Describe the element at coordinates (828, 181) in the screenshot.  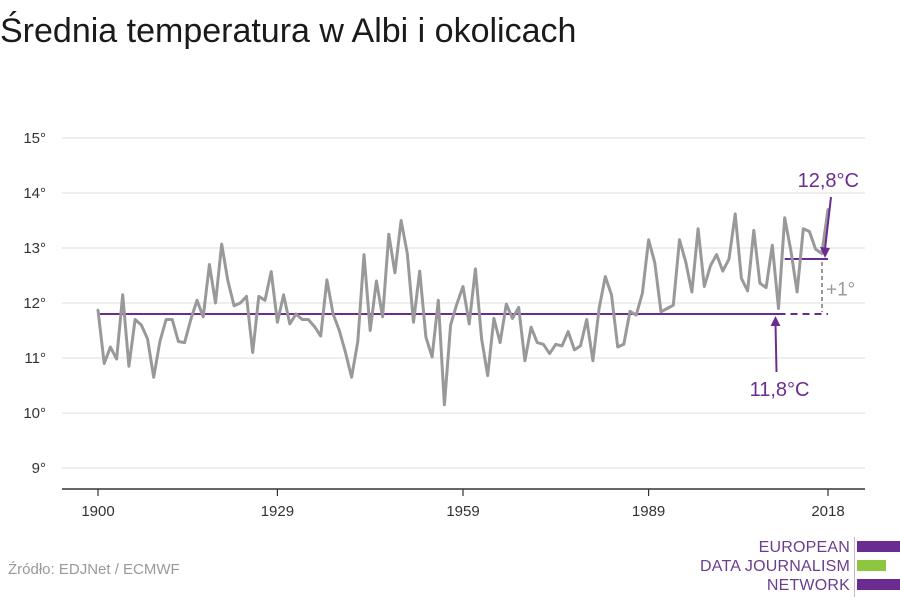
I see `label-recent-mean: 12,8°C` at that location.